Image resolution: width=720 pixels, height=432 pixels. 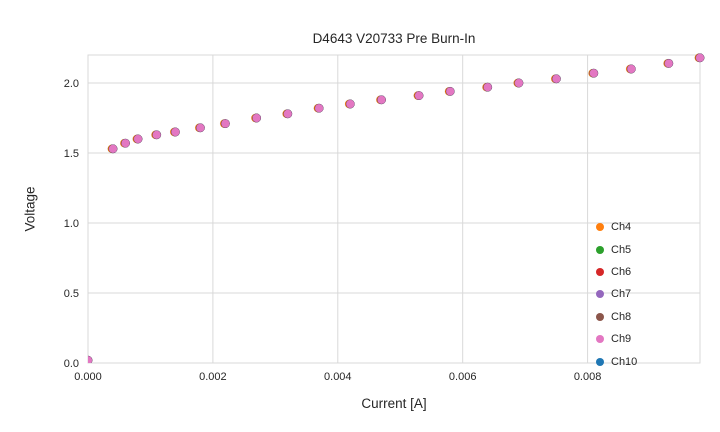 What do you see at coordinates (71, 224) in the screenshot?
I see `y-tick-label: 1.0` at bounding box center [71, 224].